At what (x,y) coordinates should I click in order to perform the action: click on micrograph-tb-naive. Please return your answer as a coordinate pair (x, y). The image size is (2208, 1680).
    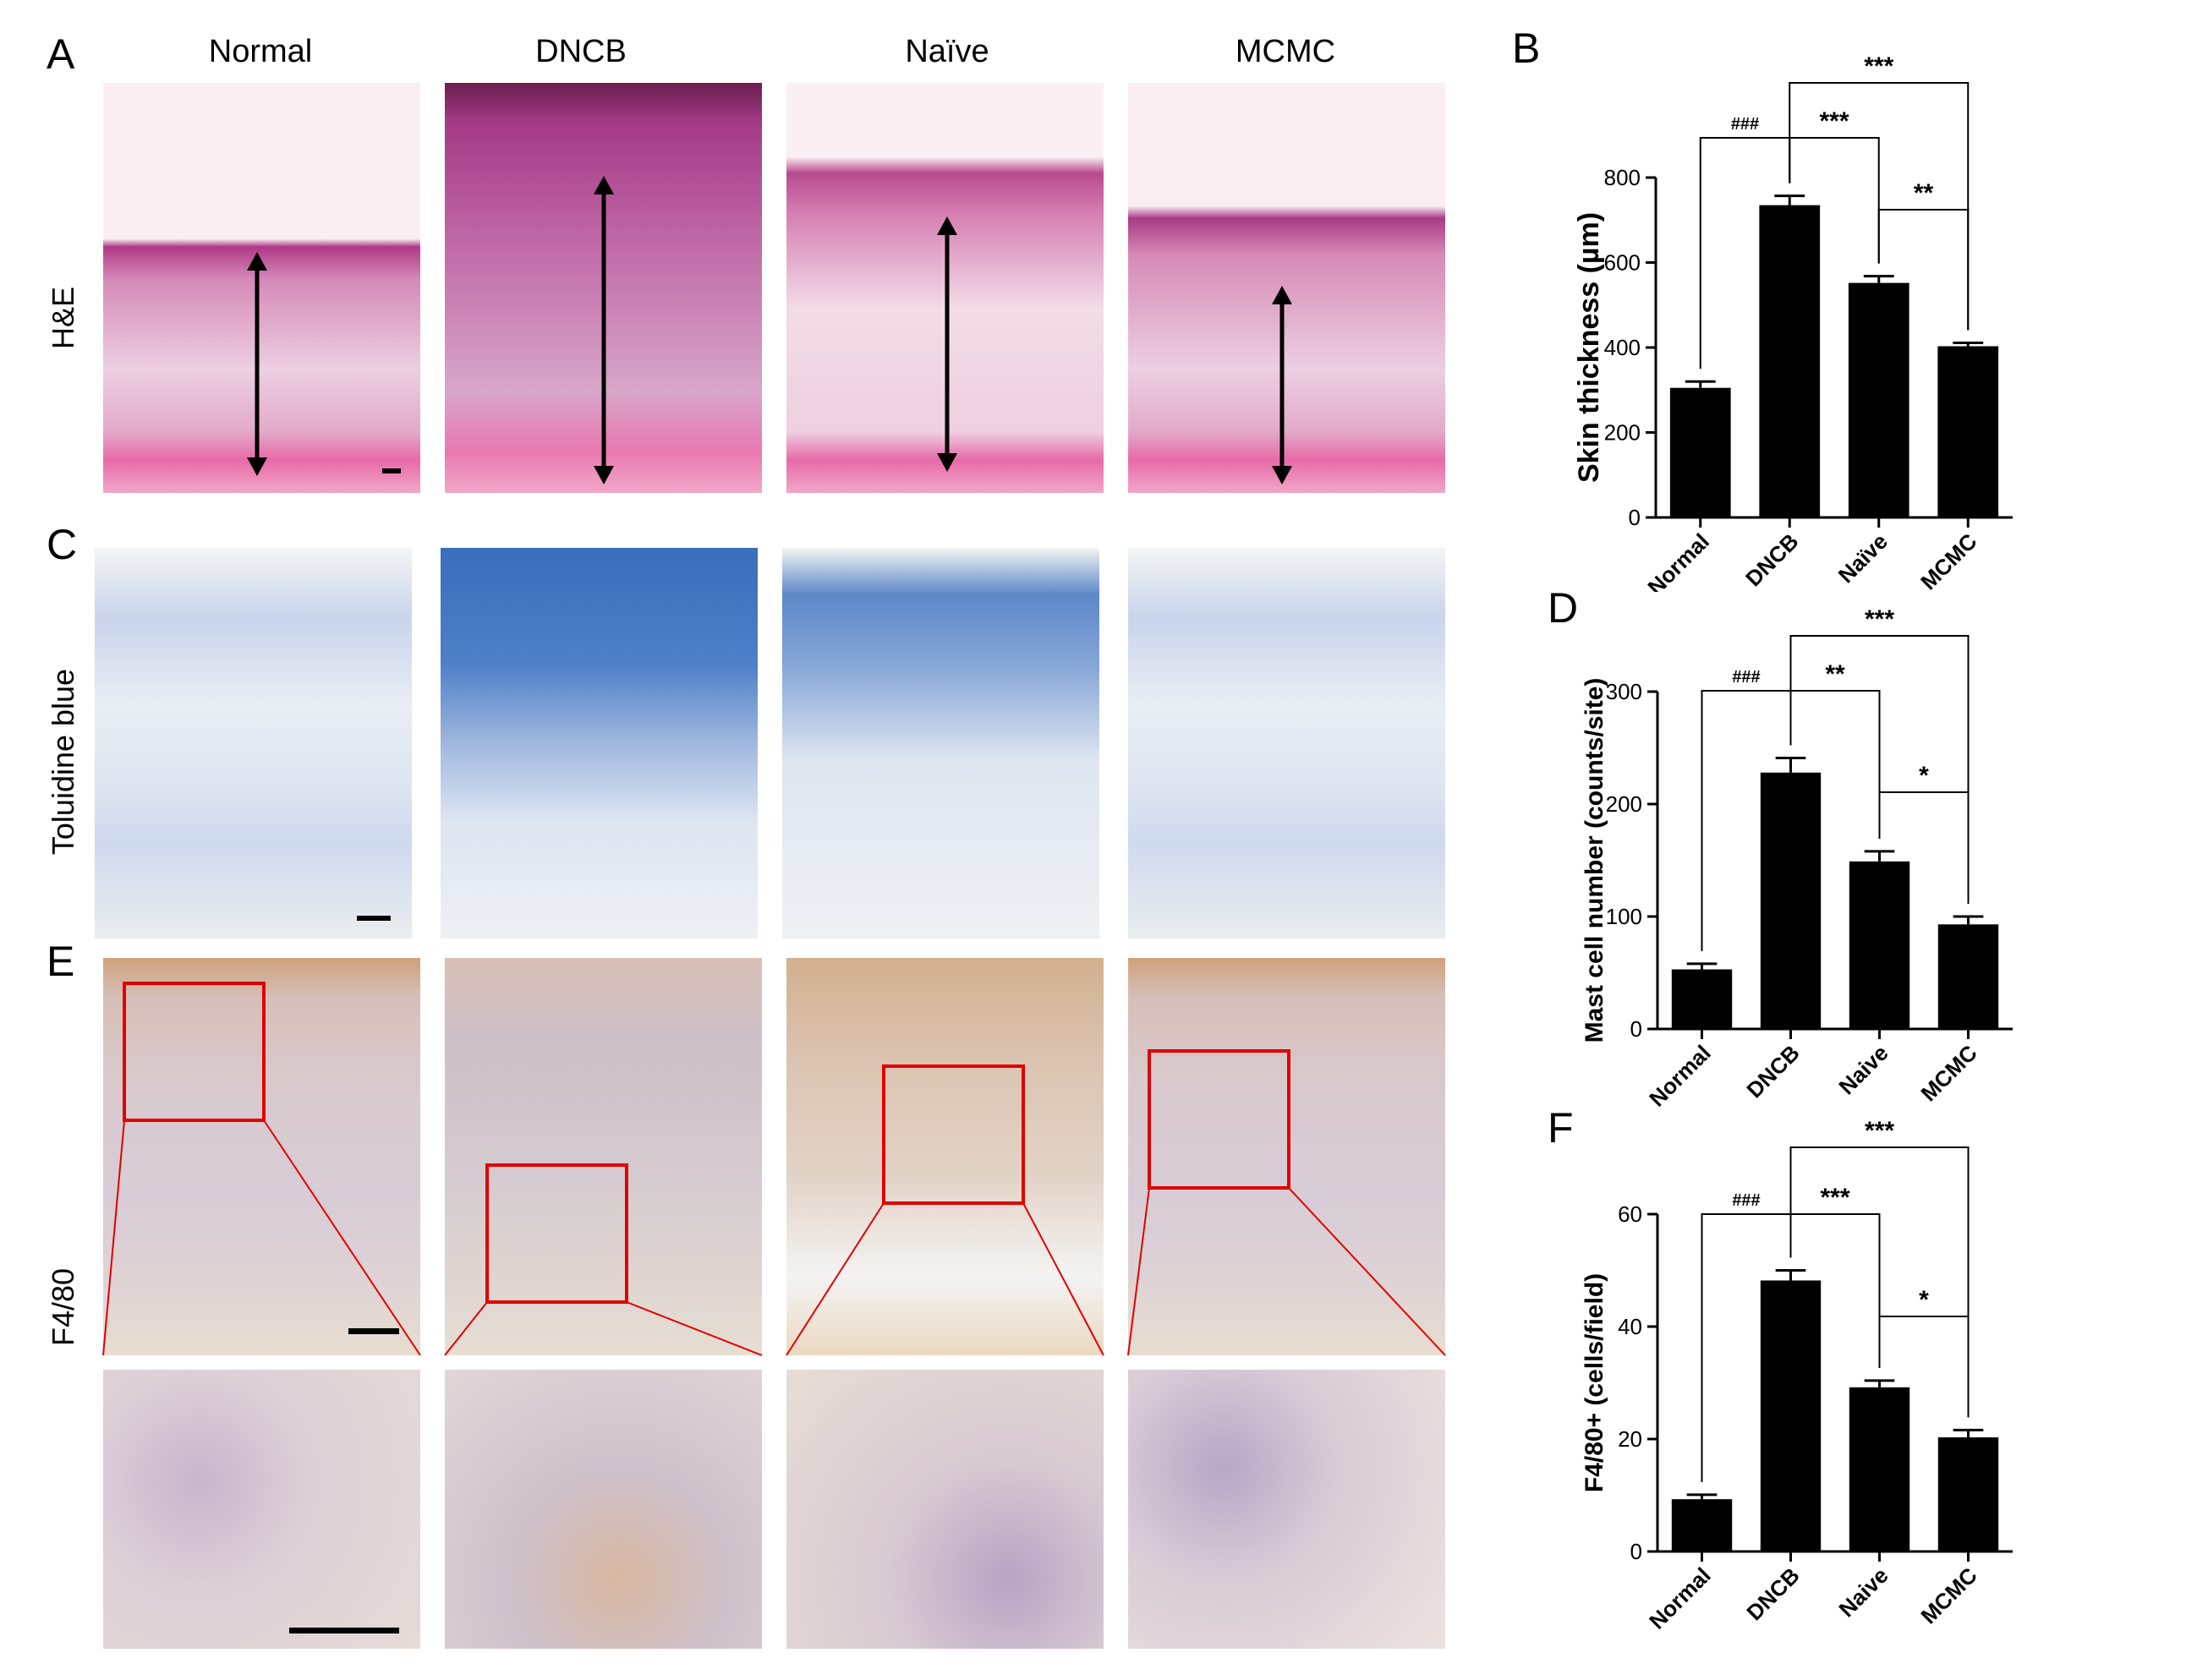
    Looking at the image, I should click on (940, 743).